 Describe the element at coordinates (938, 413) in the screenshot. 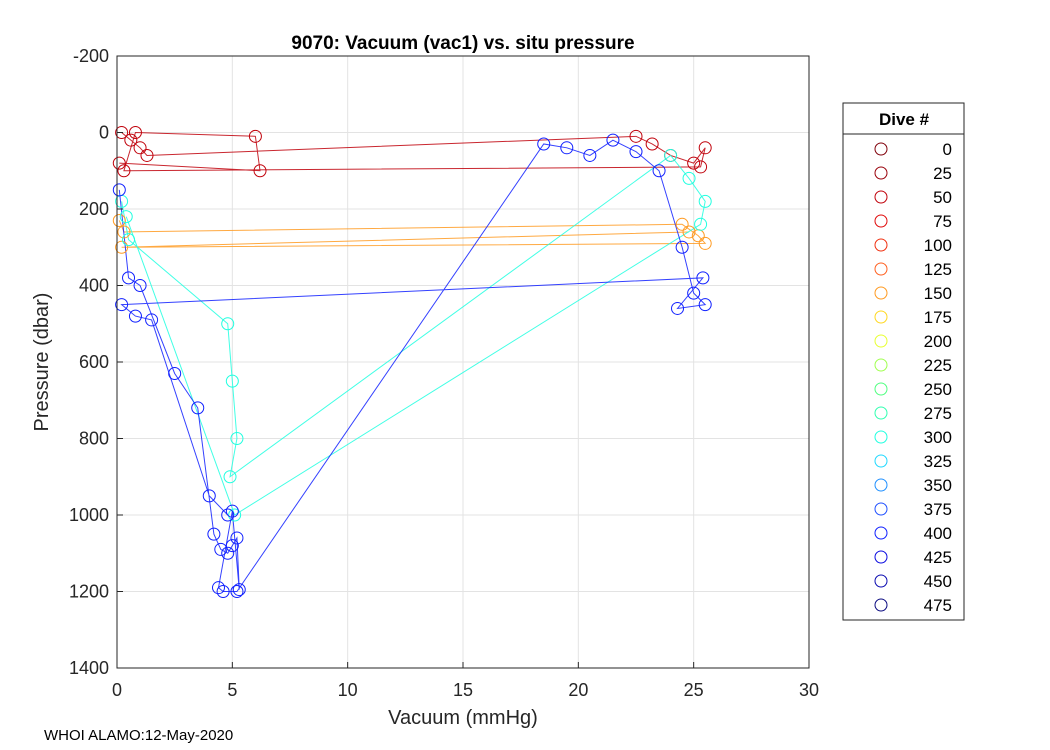

I see `legend-label: 275` at that location.